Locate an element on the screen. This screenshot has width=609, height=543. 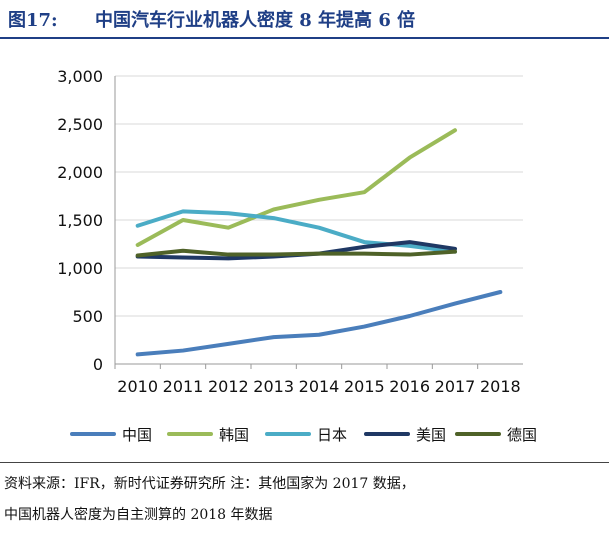
legend-item: 日本 is located at coordinates (306, 434).